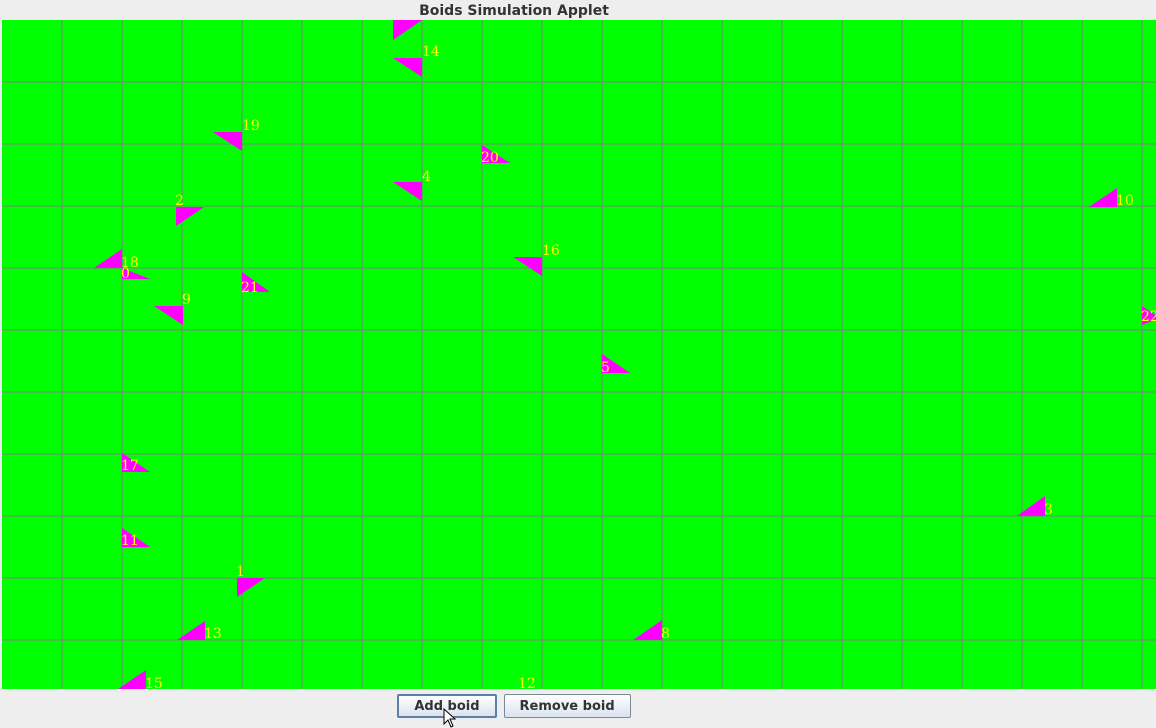 This screenshot has width=1156, height=728. Describe the element at coordinates (1125, 201) in the screenshot. I see `boid-label-10: 10` at that location.